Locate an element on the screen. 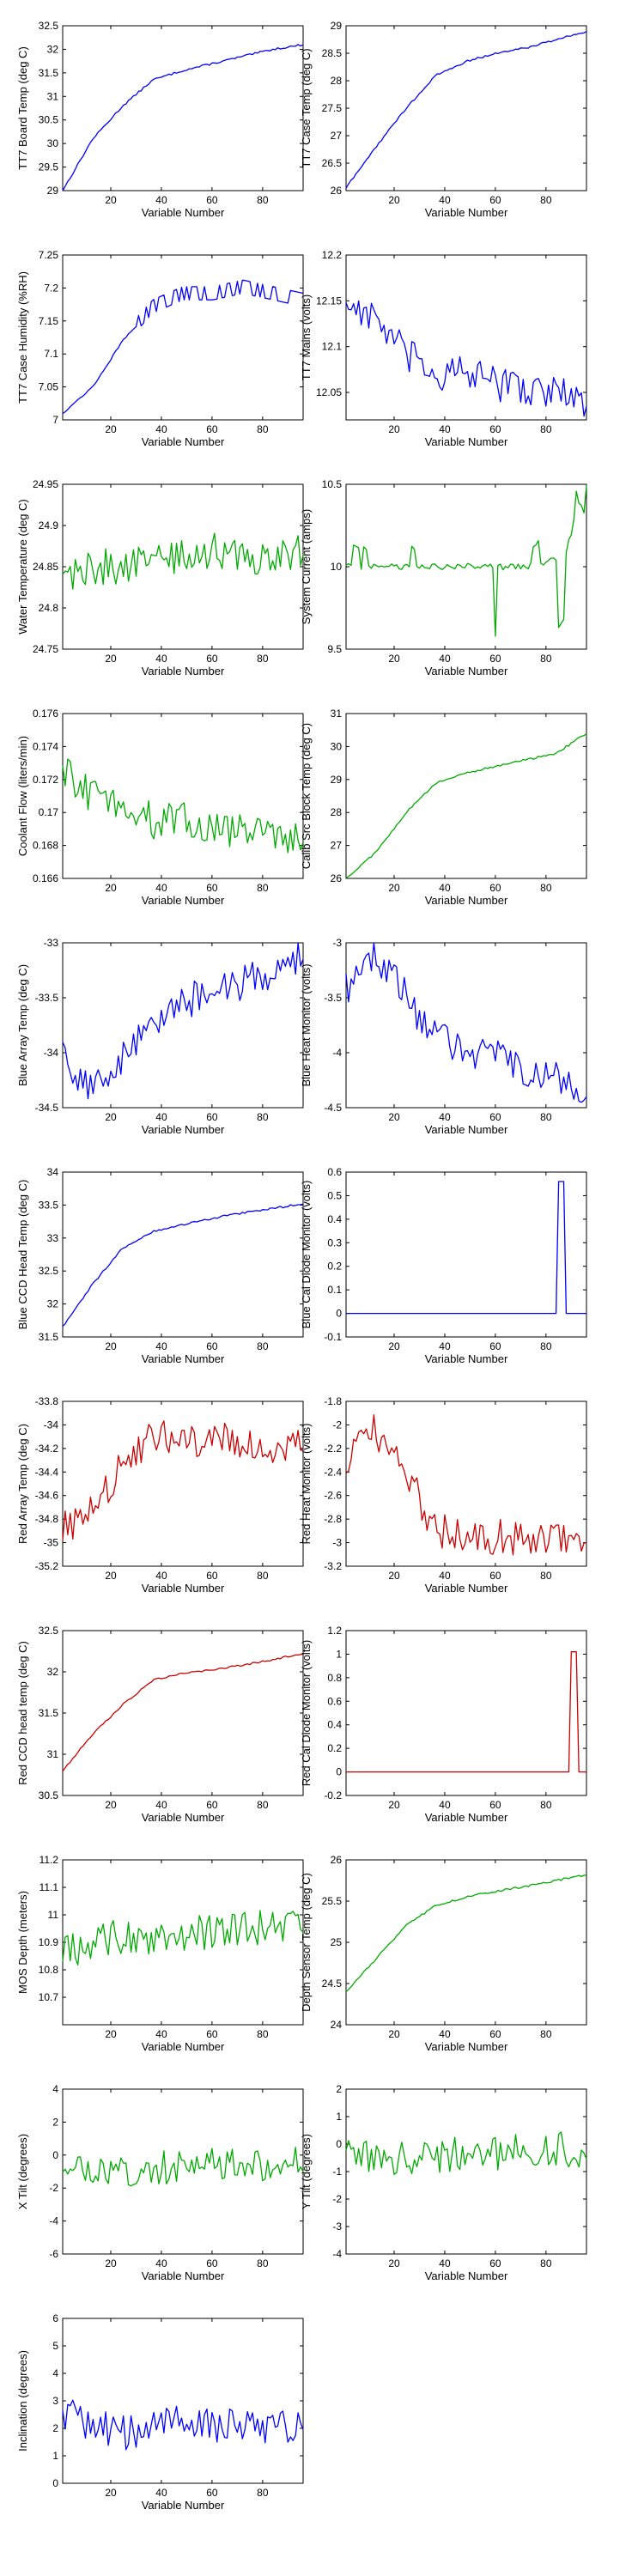 The height and width of the screenshot is (2576, 644). y-tick-label: -3.5 is located at coordinates (333, 998).